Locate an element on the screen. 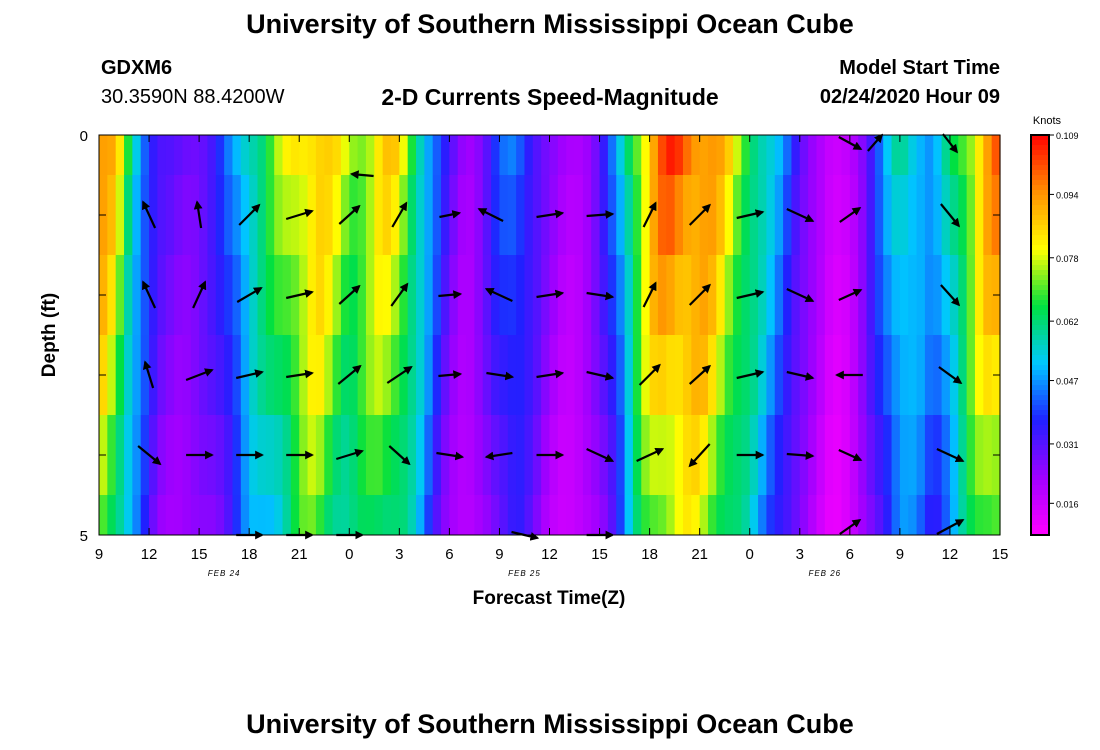 This screenshot has height=750, width=1100. x-tick-label: 3 is located at coordinates (399, 554).